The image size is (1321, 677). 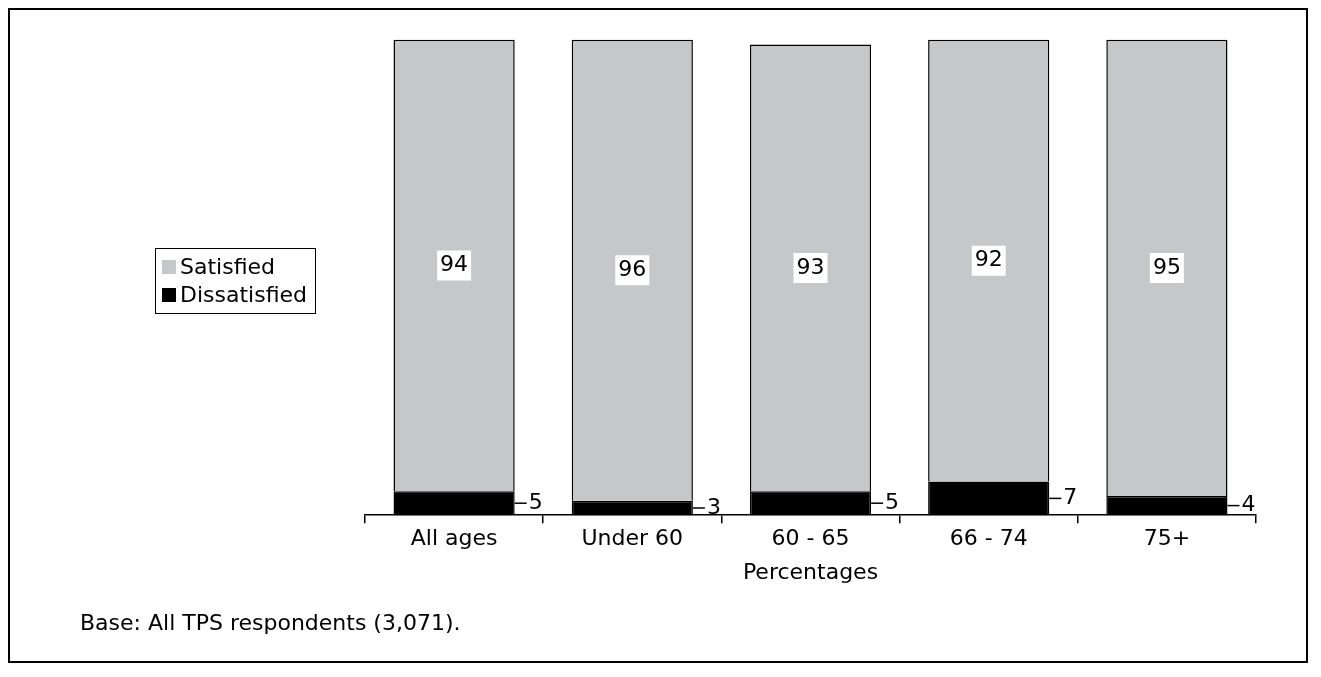 I want to click on data-label: 96, so click(x=632, y=269).